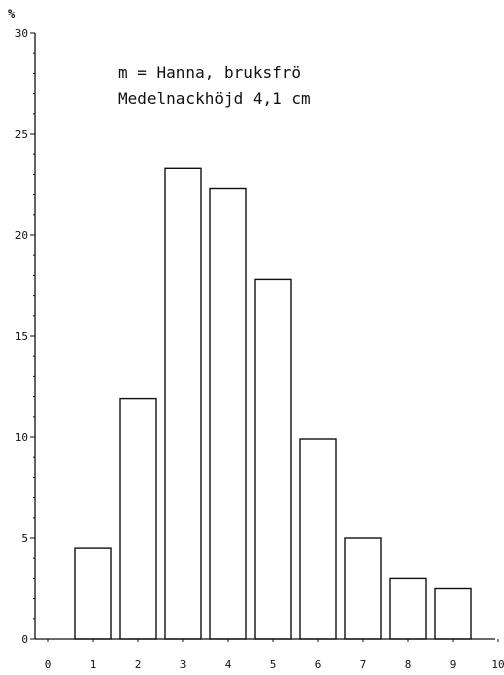  I want to click on title-line-2: Medelnackhöjd 4,1 cm, so click(214, 98).